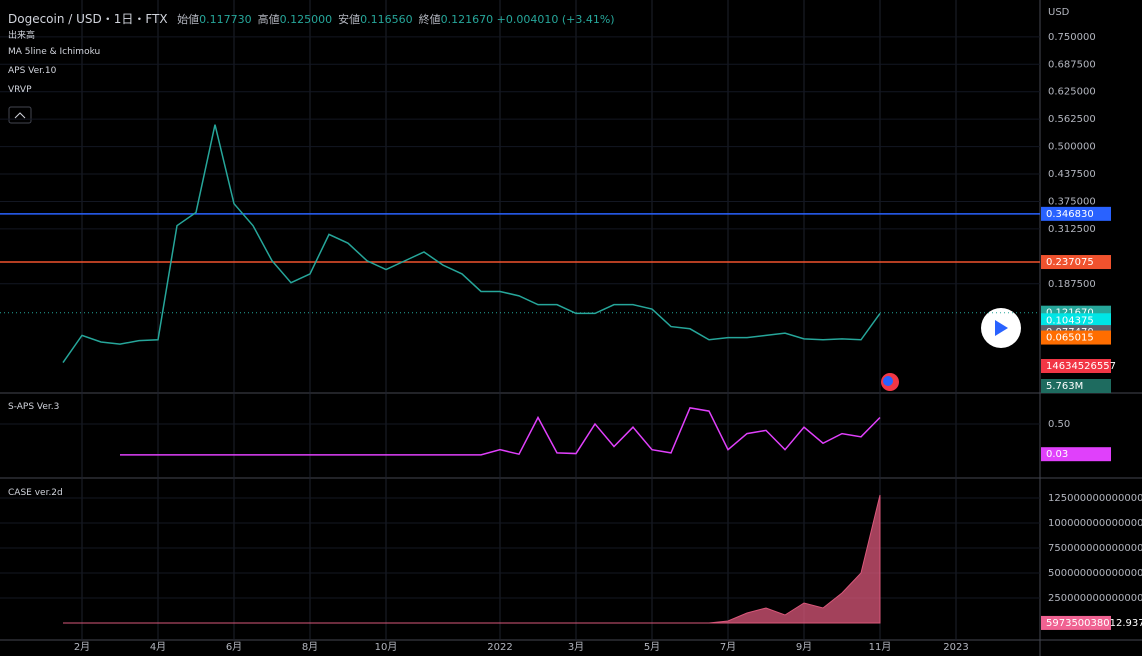  What do you see at coordinates (158, 647) in the screenshot?
I see `x-tick-label: 4月` at bounding box center [158, 647].